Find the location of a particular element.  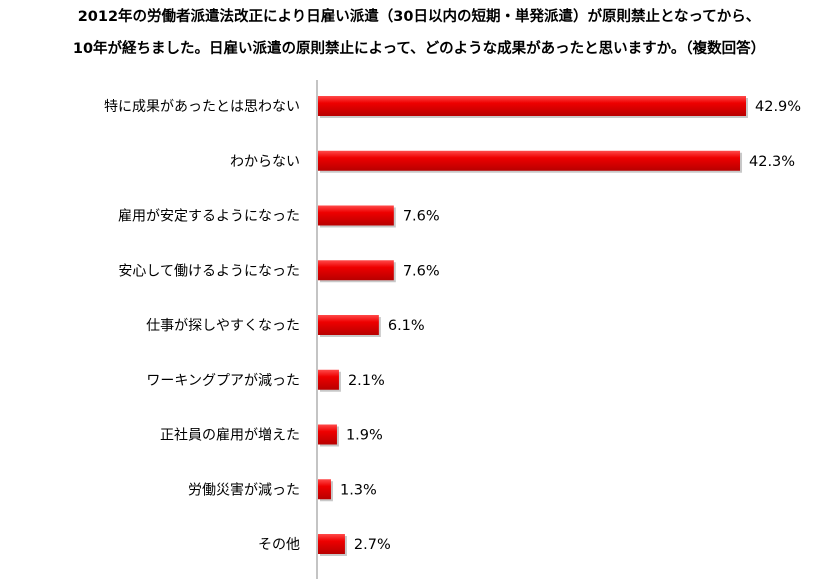

category-label: 安心して働けるようになった is located at coordinates (209, 271).